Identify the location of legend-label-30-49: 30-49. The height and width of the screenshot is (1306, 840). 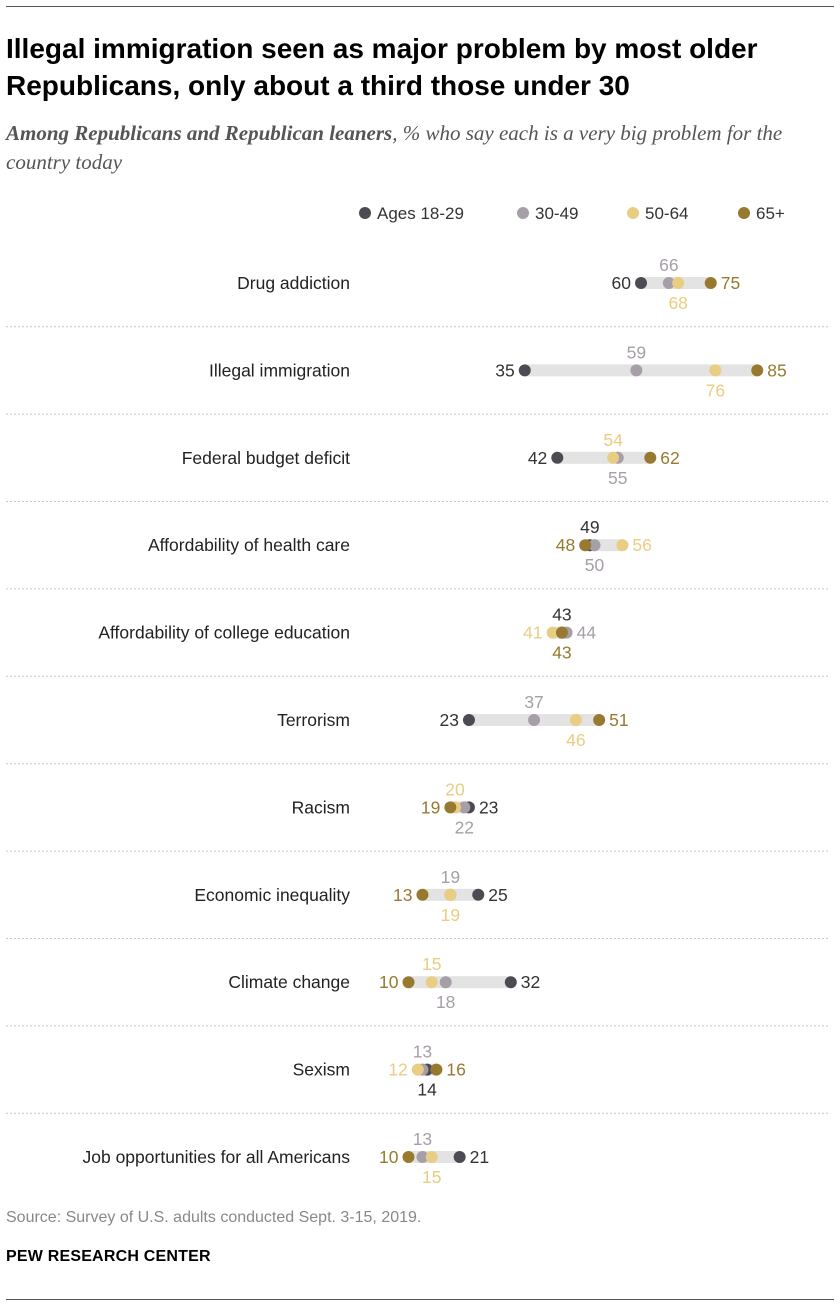
(556, 213).